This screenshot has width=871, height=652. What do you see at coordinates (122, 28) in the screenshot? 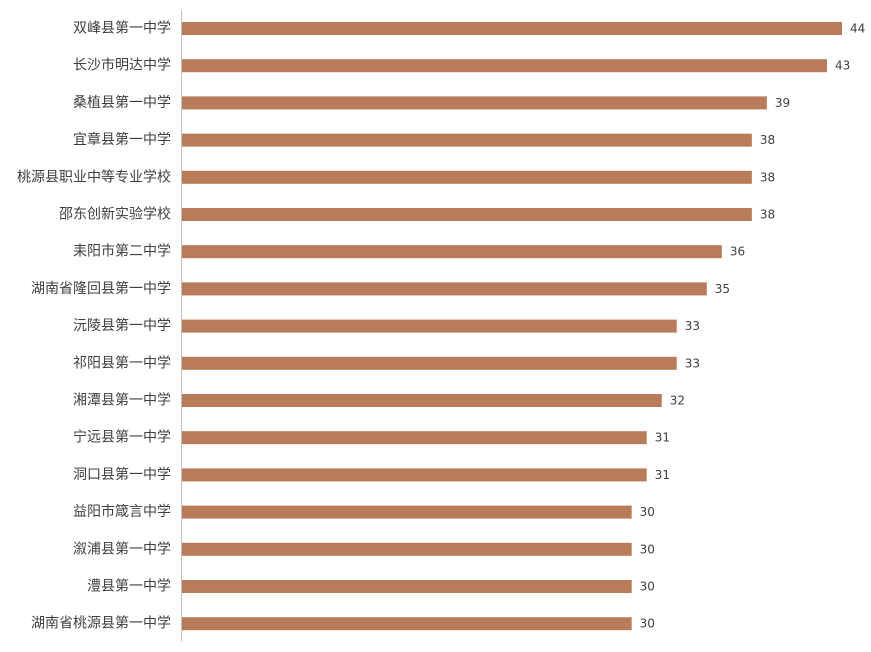
I see `category-label-0: 双峰县第一中学` at bounding box center [122, 28].